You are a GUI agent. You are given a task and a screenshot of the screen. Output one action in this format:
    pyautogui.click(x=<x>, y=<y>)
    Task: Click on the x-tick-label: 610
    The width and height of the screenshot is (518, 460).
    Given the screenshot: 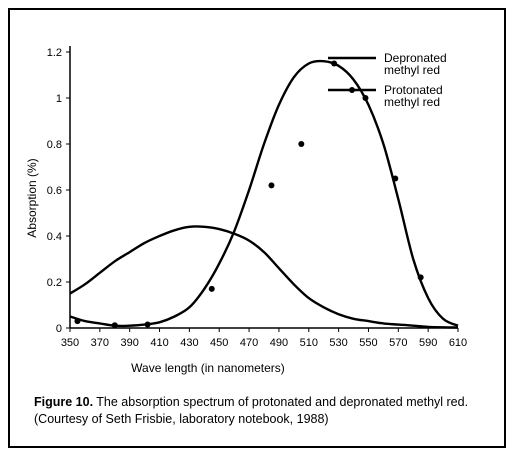 What is the action you would take?
    pyautogui.click(x=458, y=343)
    